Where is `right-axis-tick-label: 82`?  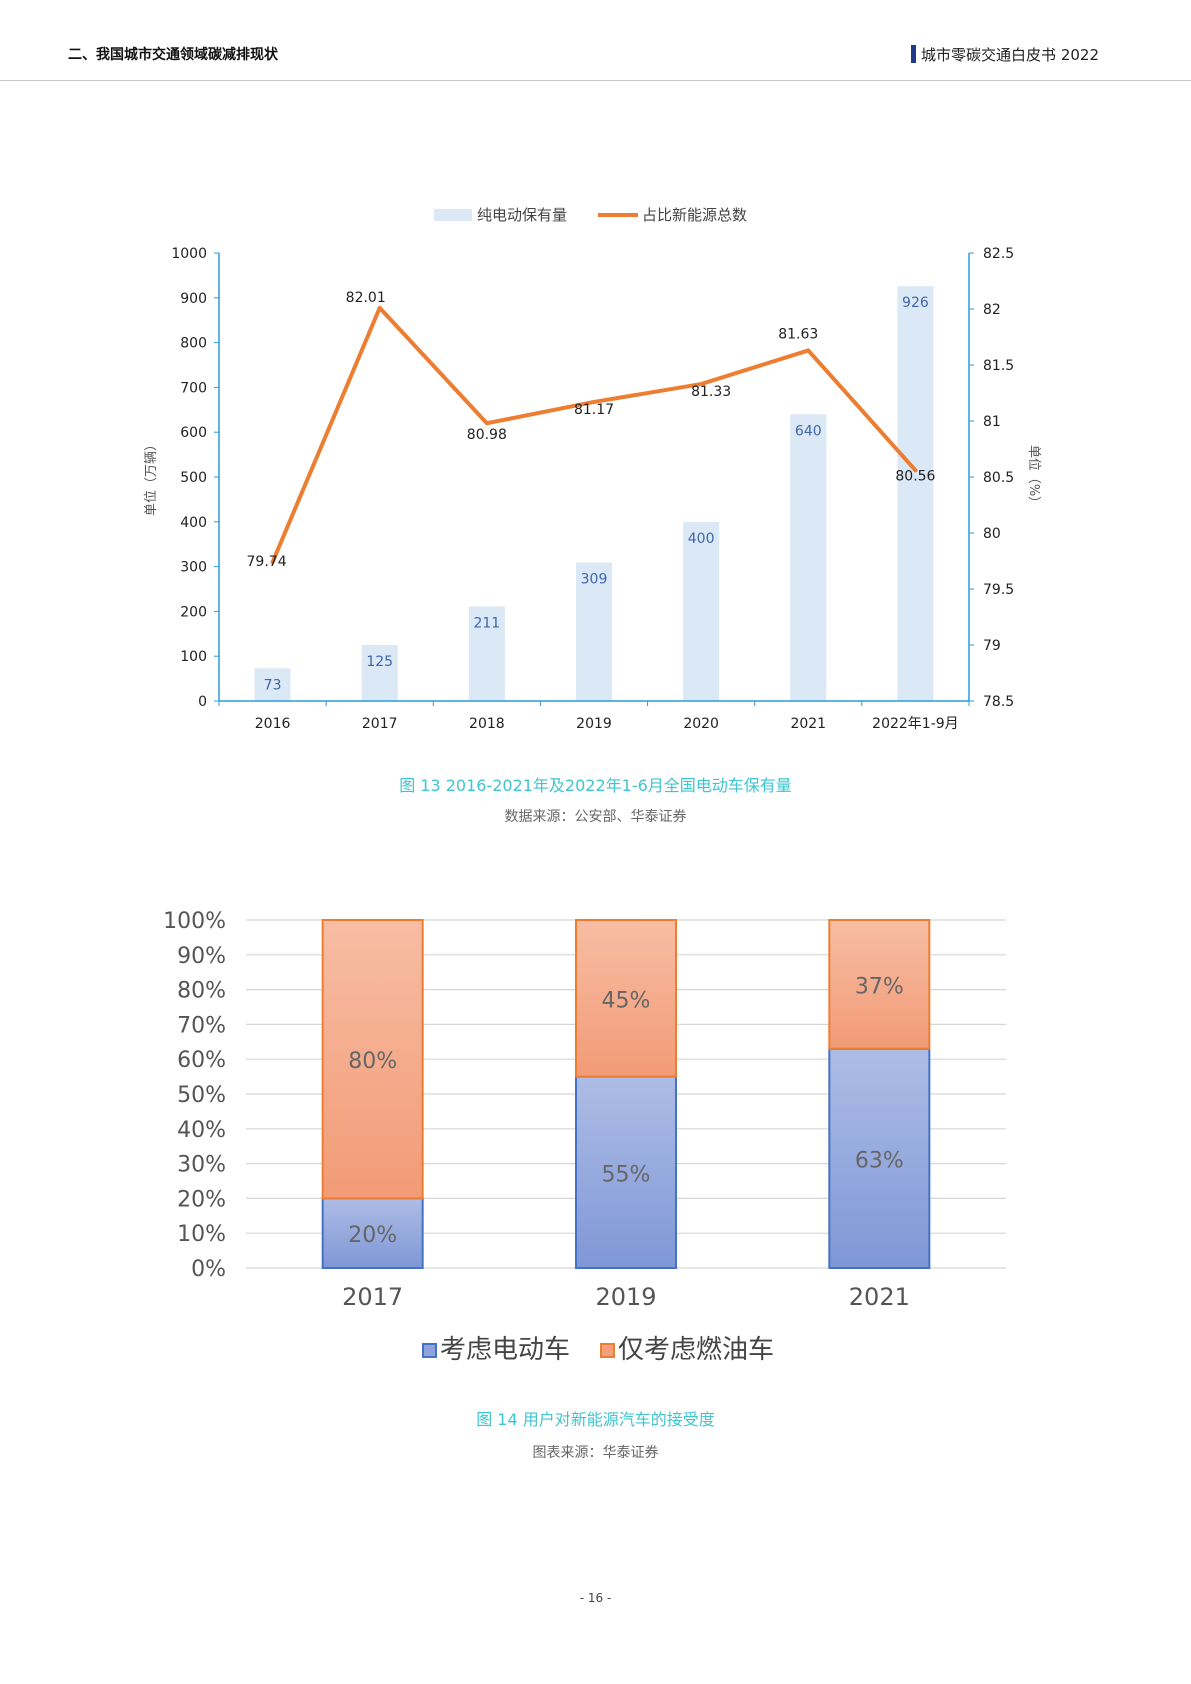 right-axis-tick-label: 82 is located at coordinates (992, 310).